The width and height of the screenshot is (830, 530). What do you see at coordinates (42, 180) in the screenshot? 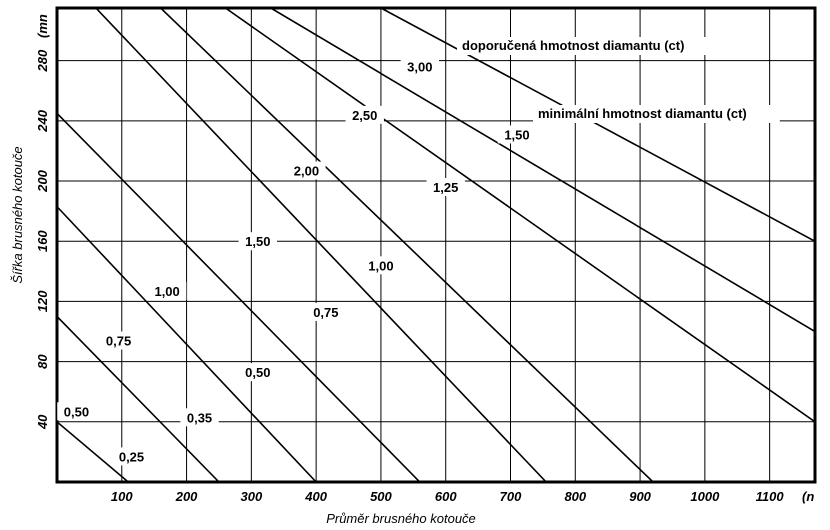
I see `y-tick-label: 200` at bounding box center [42, 180].